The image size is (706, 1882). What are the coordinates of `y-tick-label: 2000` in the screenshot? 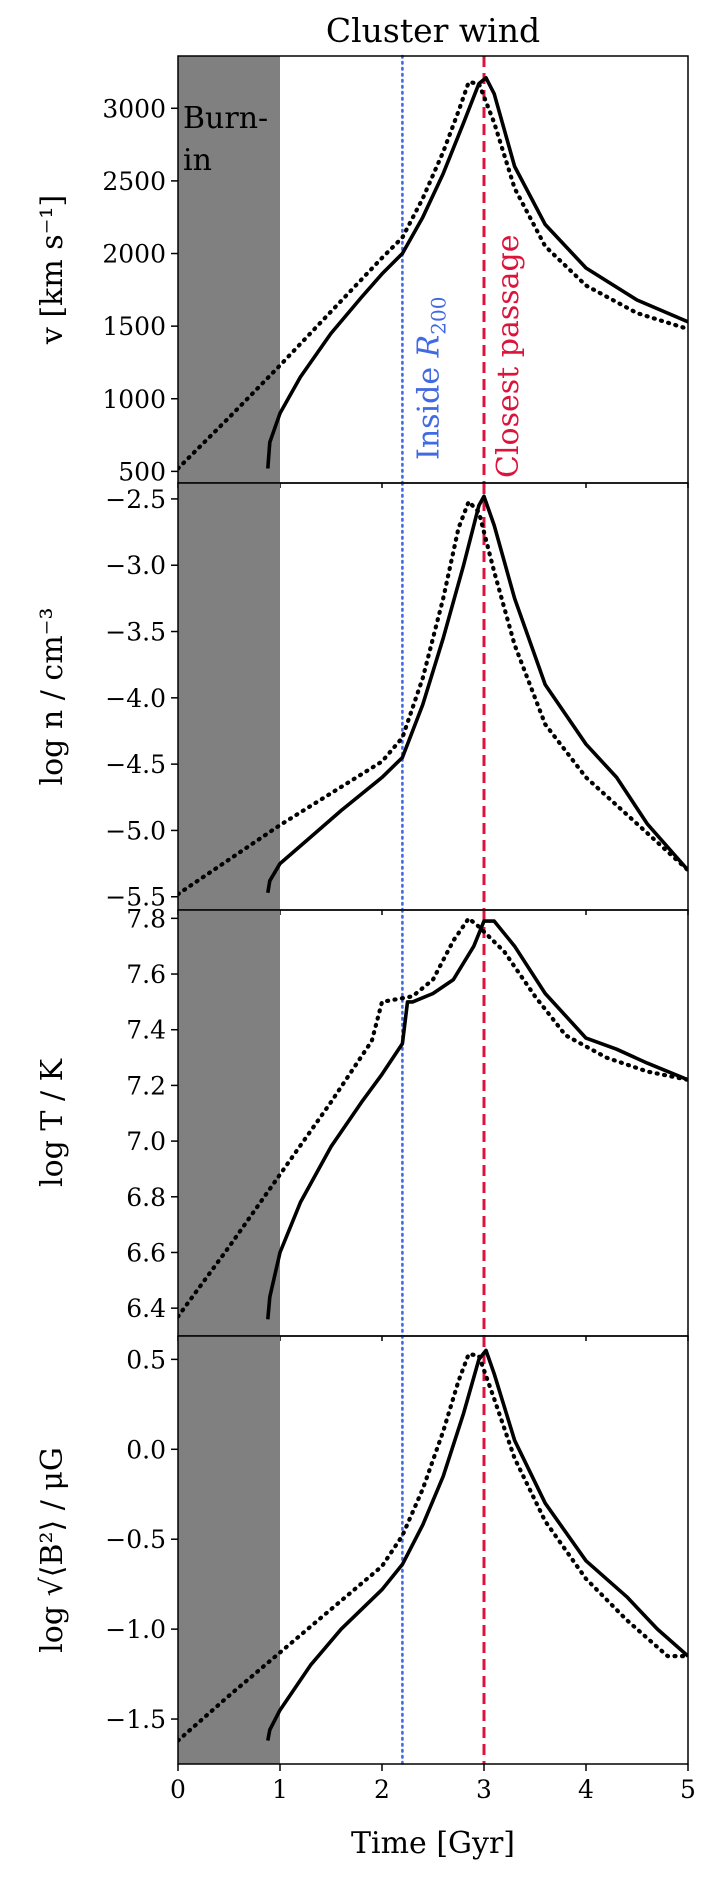 It's located at (134, 254).